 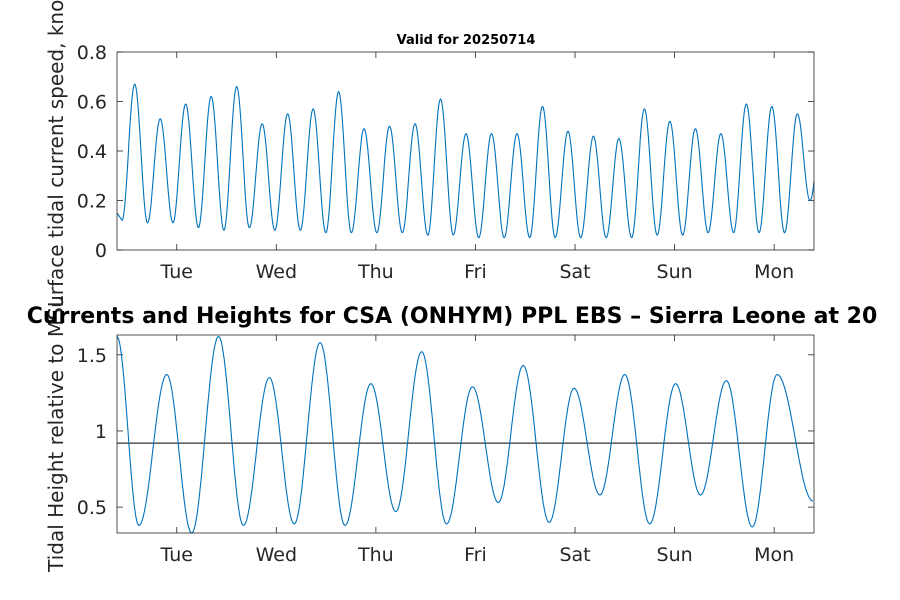 I want to click on current-chart-title: Valid for 20250714, so click(x=466, y=40).